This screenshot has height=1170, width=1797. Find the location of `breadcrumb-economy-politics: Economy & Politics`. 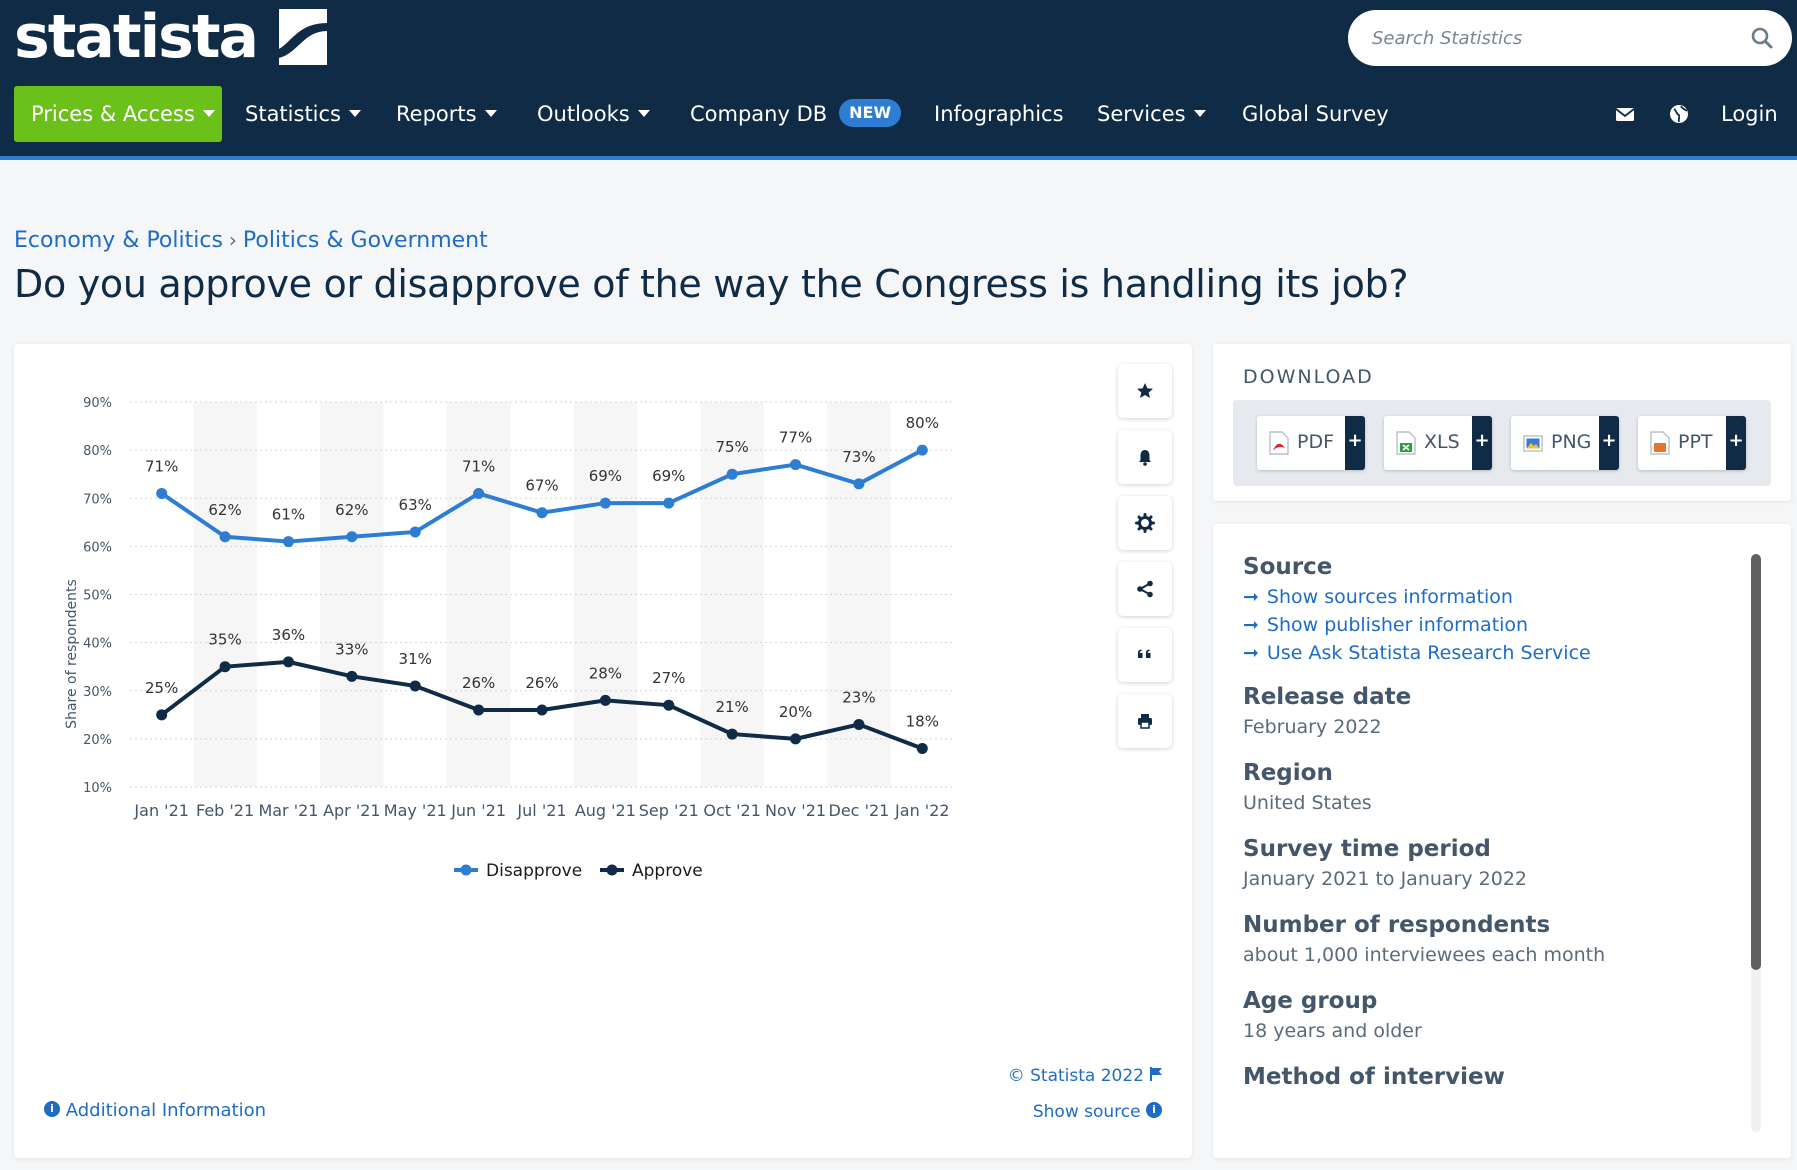

breadcrumb-economy-politics: Economy & Politics is located at coordinates (118, 240).